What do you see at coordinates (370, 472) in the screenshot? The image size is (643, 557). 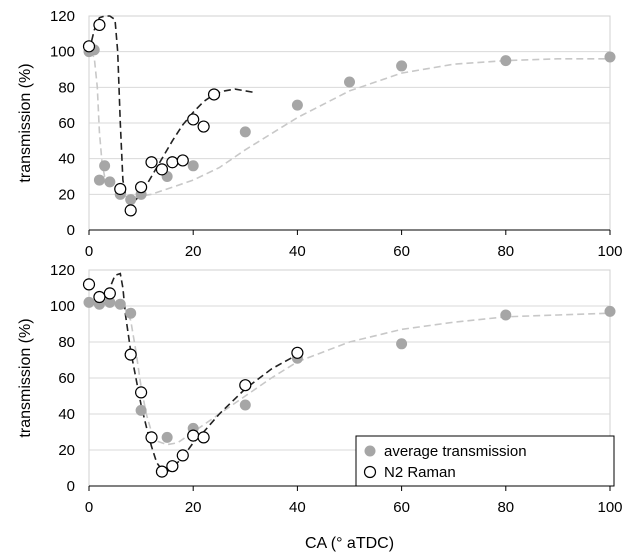 I see `legend-marker-open` at bounding box center [370, 472].